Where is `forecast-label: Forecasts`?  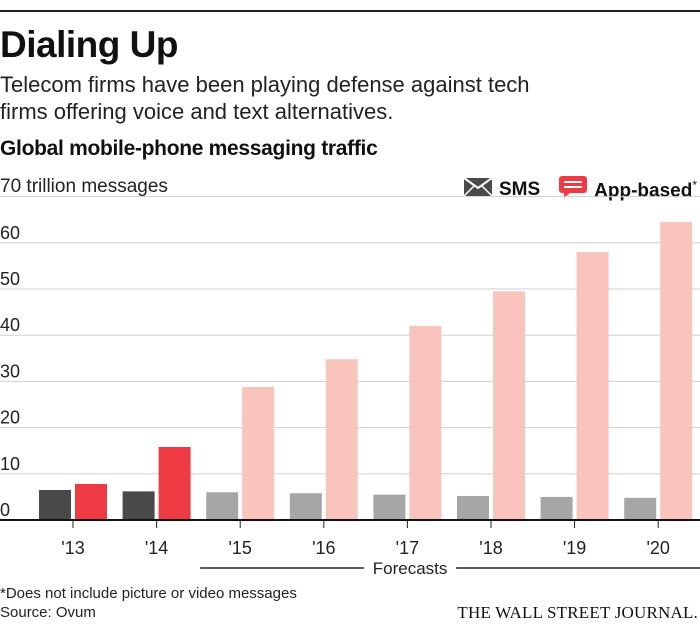 forecast-label: Forecasts is located at coordinates (410, 568).